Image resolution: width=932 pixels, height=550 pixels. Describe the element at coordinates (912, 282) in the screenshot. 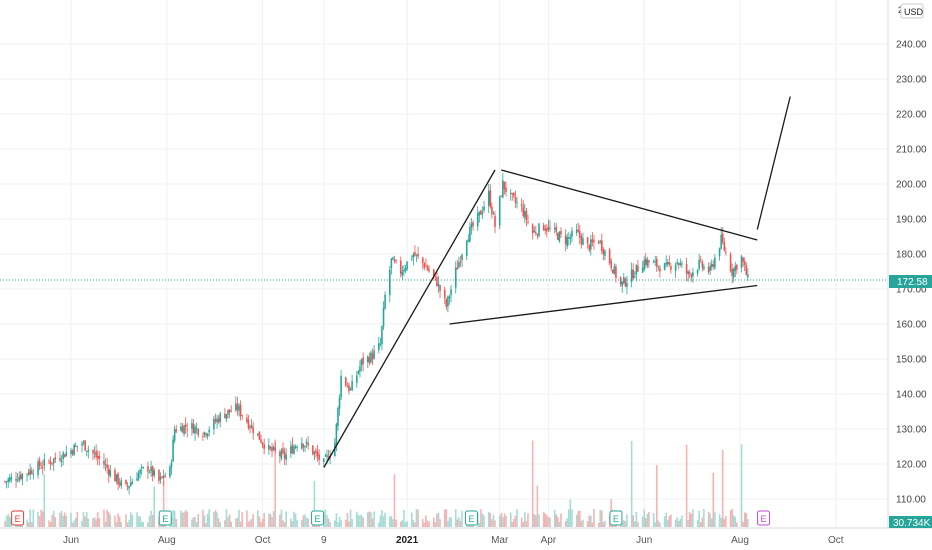

I see `last-price-label: 172.58` at that location.